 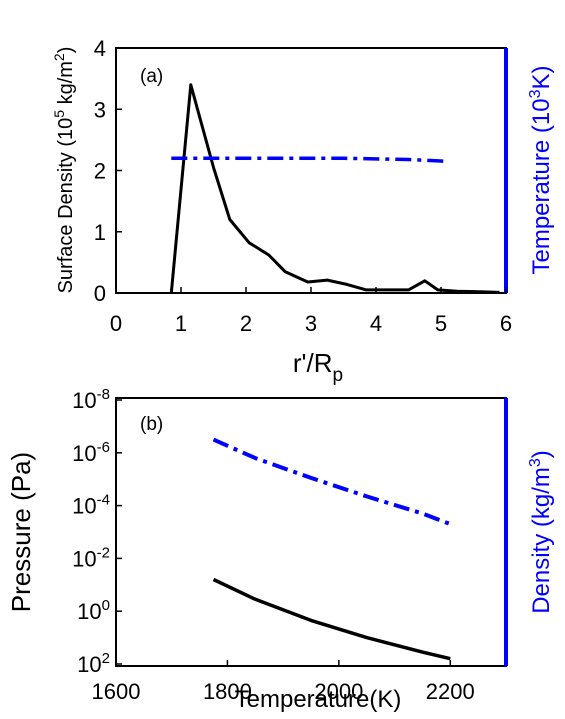 What do you see at coordinates (21, 532) in the screenshot?
I see `panel-b-left-axis-title: Pressure (Pa)` at bounding box center [21, 532].